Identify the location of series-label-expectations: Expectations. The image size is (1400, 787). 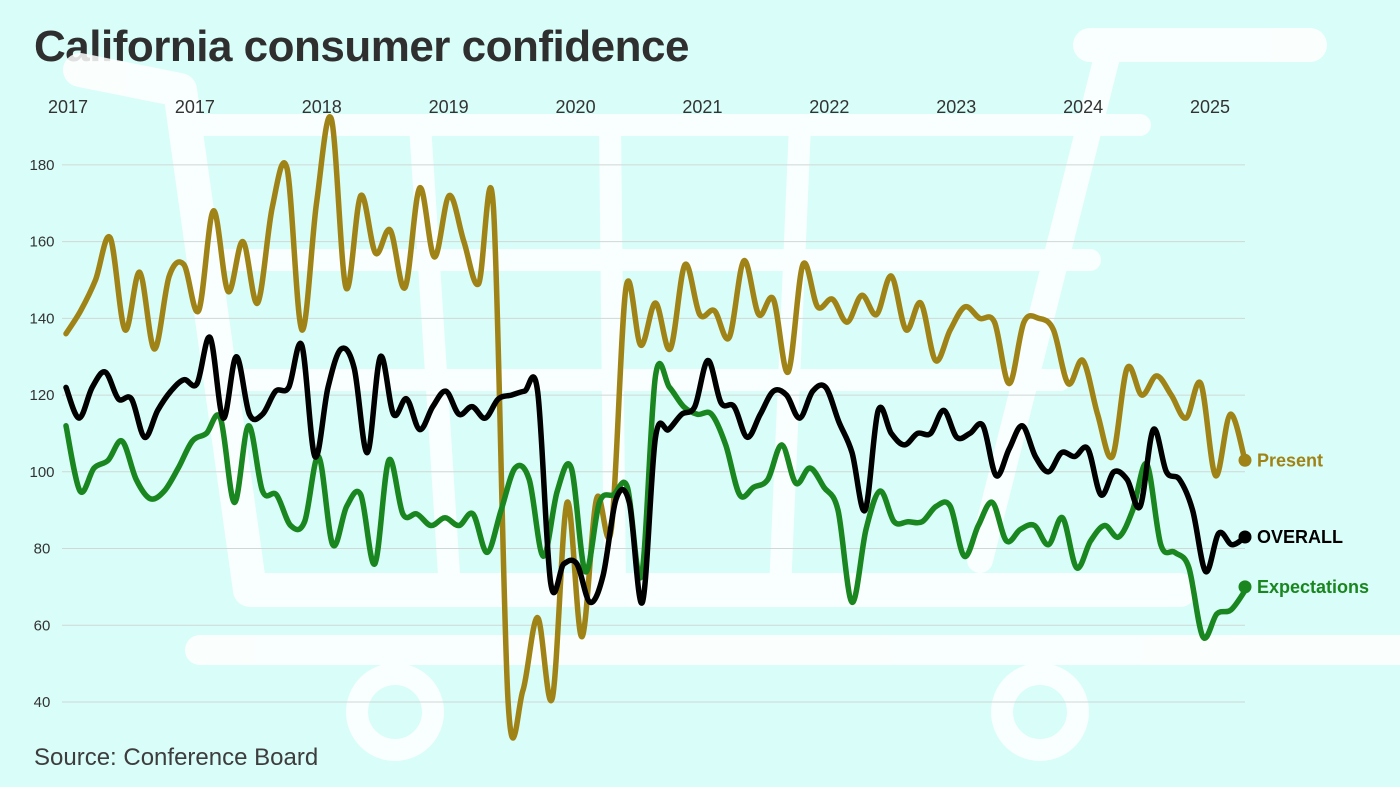
(1313, 587).